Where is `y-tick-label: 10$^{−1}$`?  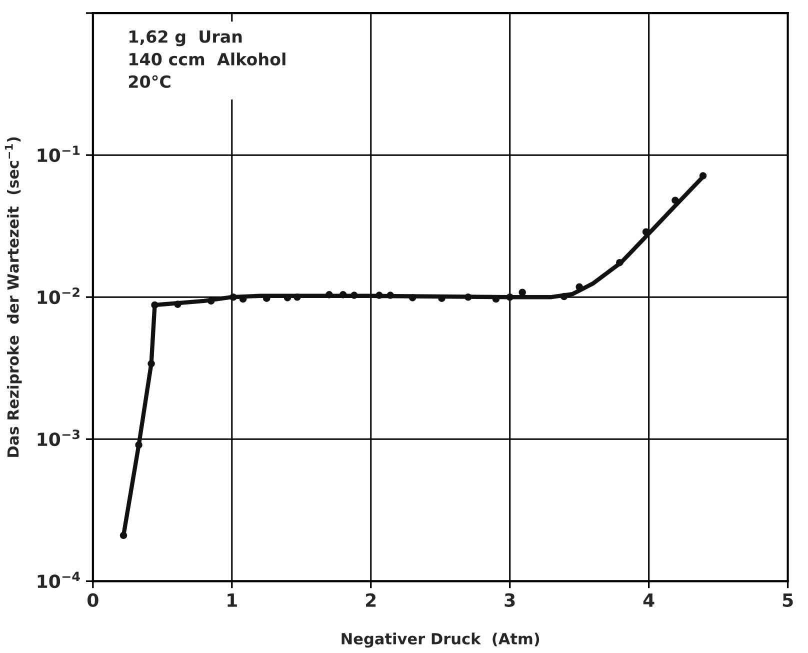
y-tick-label: 10$^{−1}$ is located at coordinates (59, 154).